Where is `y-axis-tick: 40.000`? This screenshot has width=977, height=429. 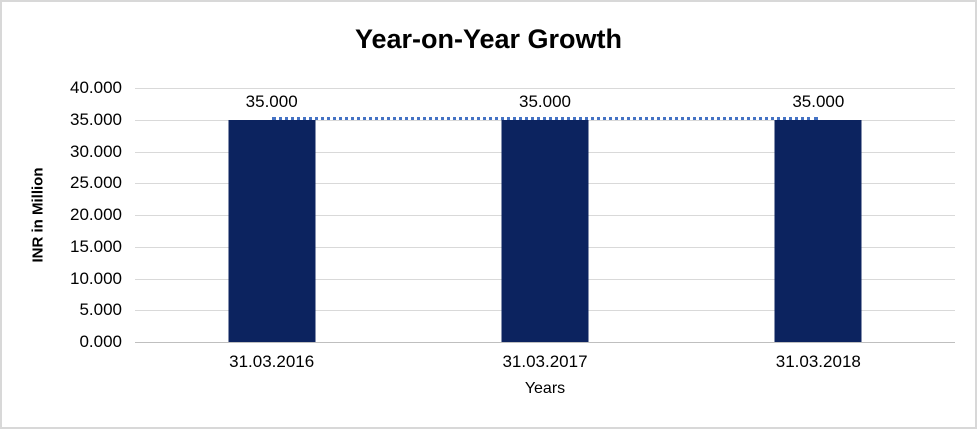
y-axis-tick: 40.000 is located at coordinates (96, 87).